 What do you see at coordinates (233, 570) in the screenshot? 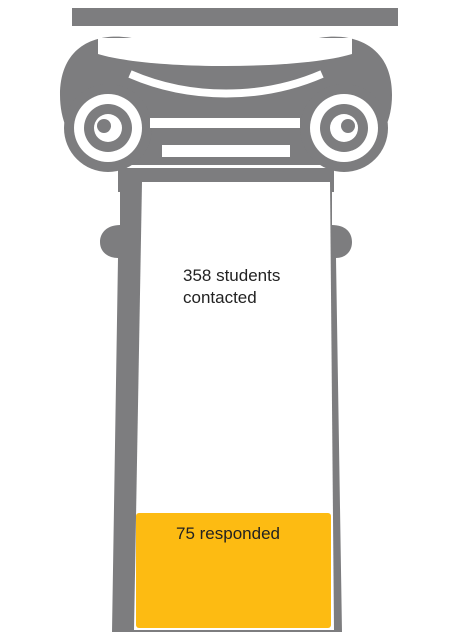
I see `response-fill-bar` at bounding box center [233, 570].